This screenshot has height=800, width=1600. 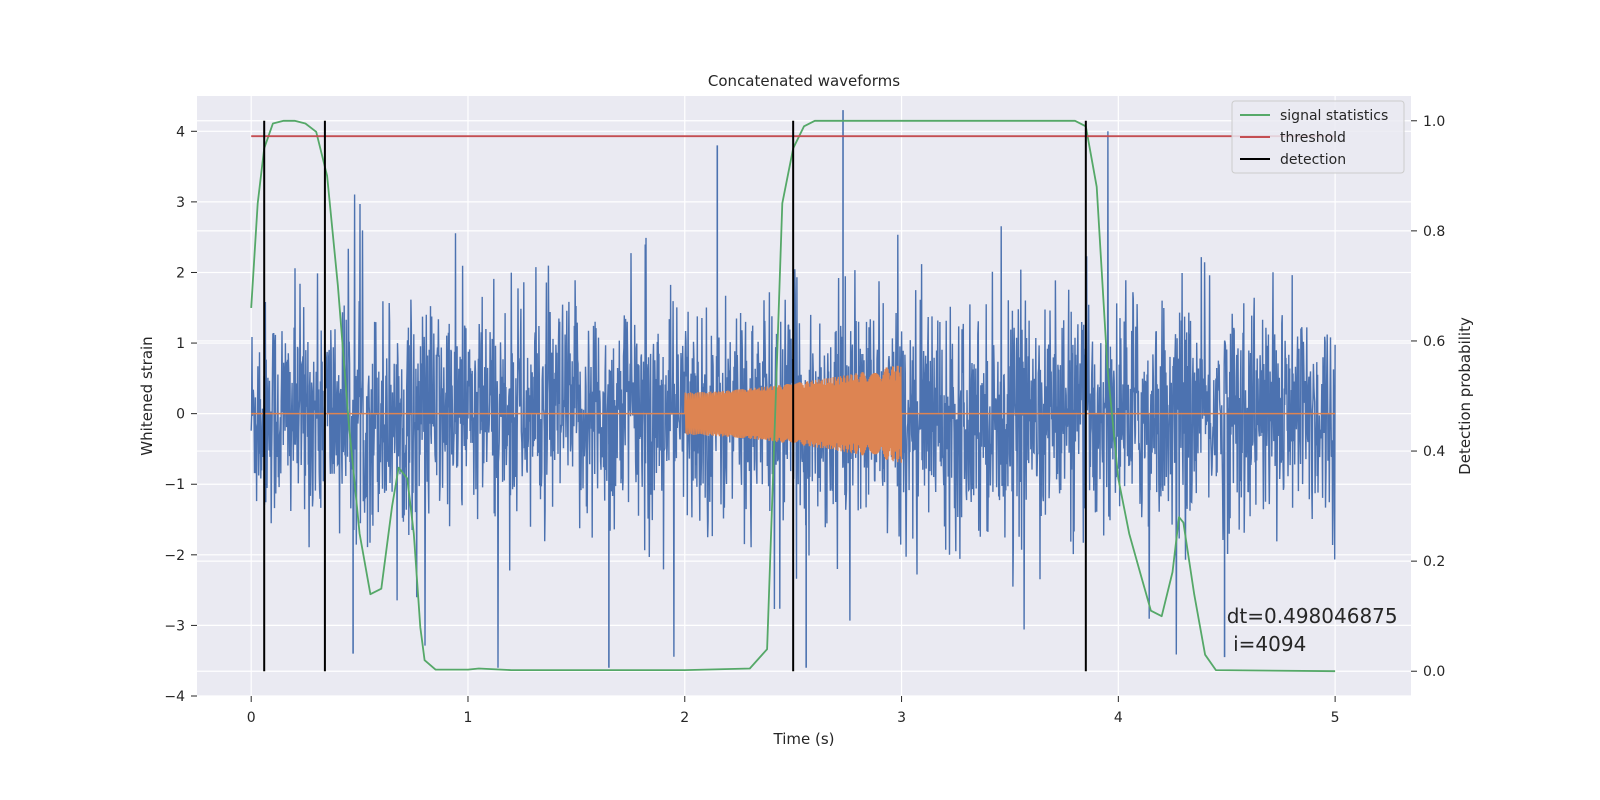 What do you see at coordinates (1465, 396) in the screenshot?
I see `y-axis-right-label: Detection probability` at bounding box center [1465, 396].